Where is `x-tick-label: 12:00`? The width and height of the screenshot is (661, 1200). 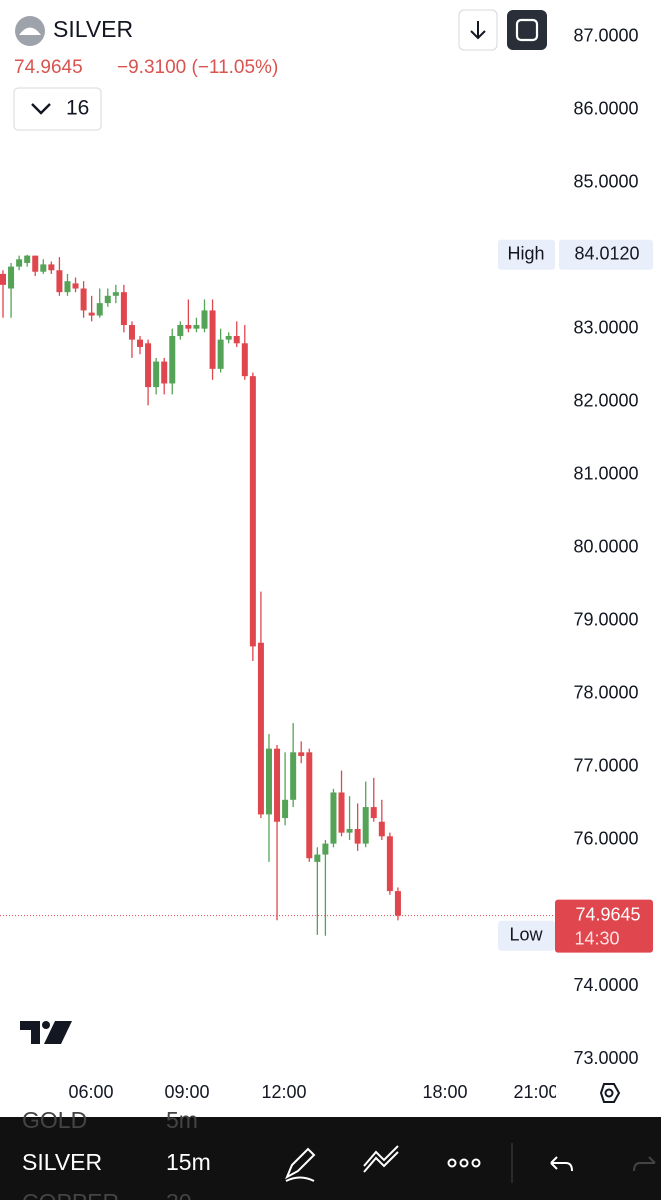
x-tick-label: 12:00 is located at coordinates (283, 1092).